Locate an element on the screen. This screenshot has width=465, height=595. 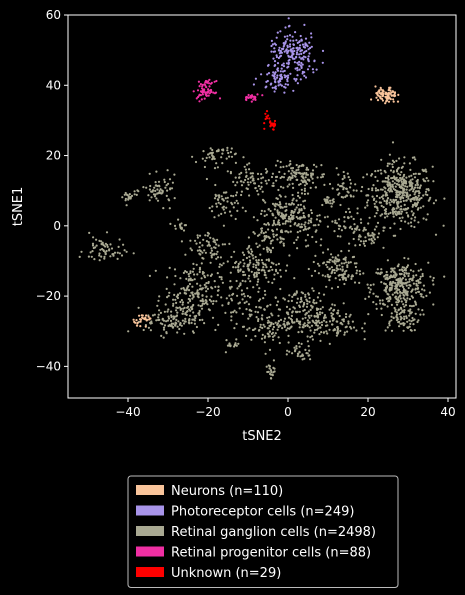
legend-entry: Neurons (n=110) is located at coordinates (227, 491).